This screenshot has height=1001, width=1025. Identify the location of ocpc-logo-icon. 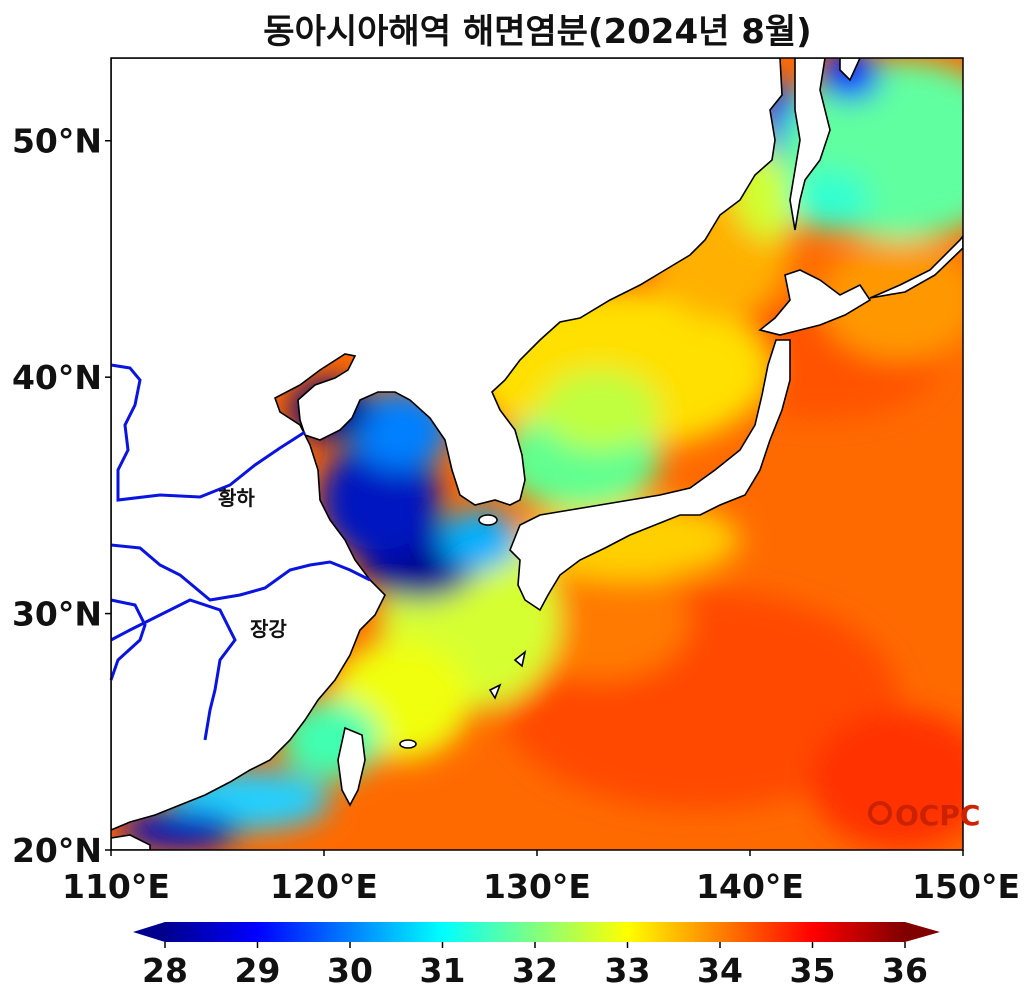
(880, 813).